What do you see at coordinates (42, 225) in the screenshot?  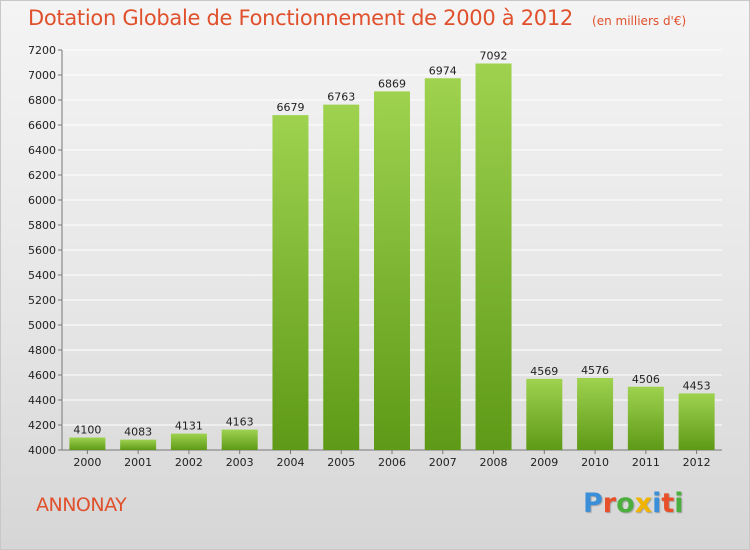 I see `y-tick-label: 5800` at bounding box center [42, 225].